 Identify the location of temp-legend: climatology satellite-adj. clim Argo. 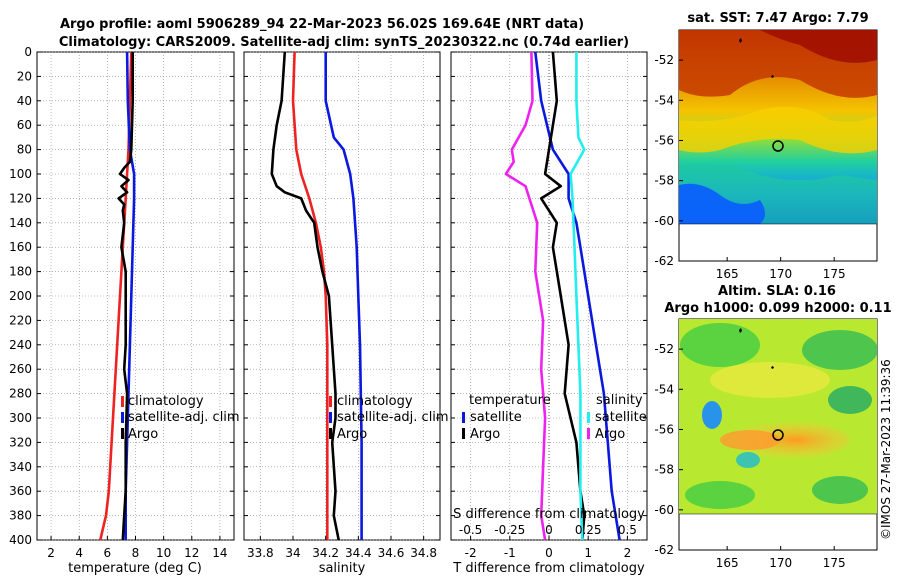
(180, 418).